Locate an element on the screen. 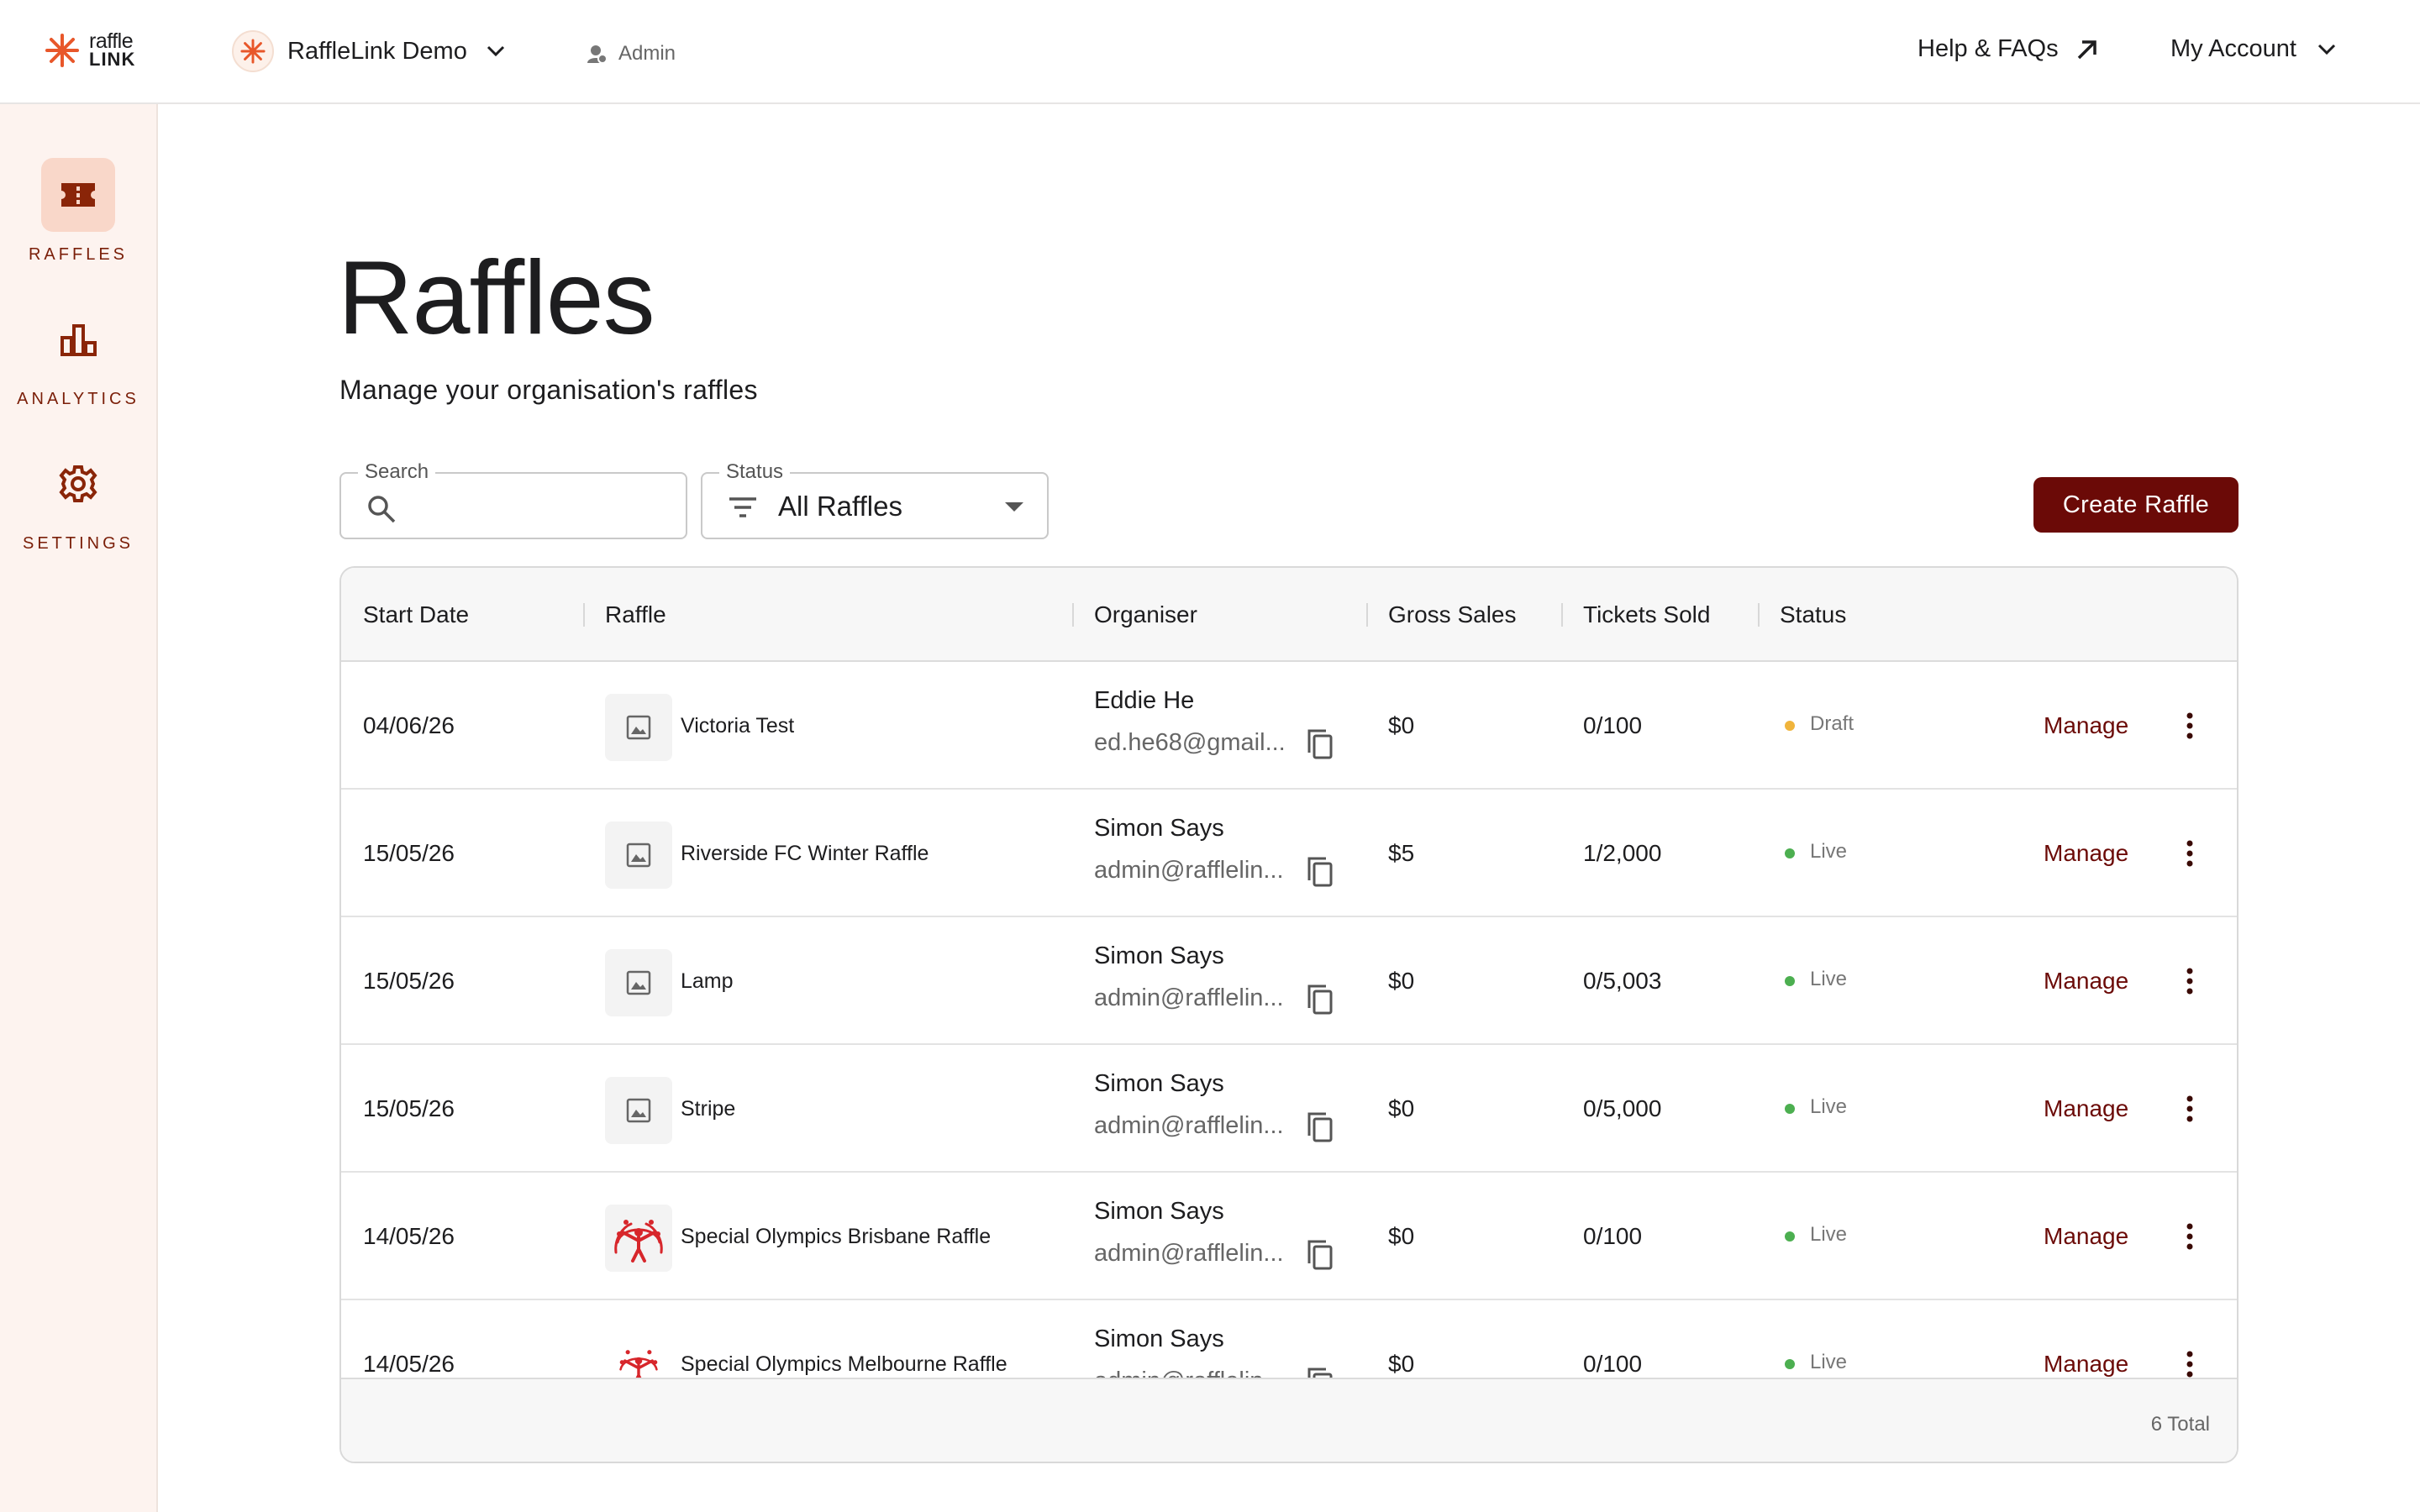 The height and width of the screenshot is (1512, 2420). org-switcher: RaffleLink Demo is located at coordinates (369, 51).